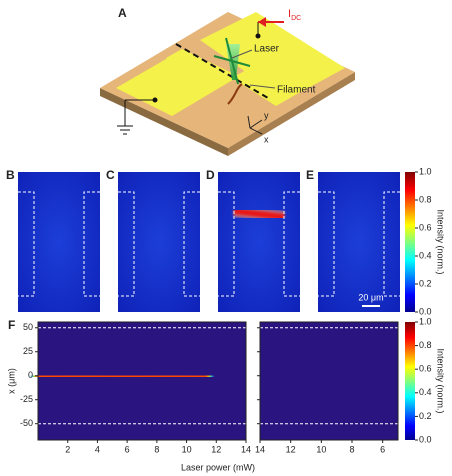 Image resolution: width=452 pixels, height=476 pixels. Describe the element at coordinates (370, 297) in the screenshot. I see `scale-bar-label: 20 μm` at that location.